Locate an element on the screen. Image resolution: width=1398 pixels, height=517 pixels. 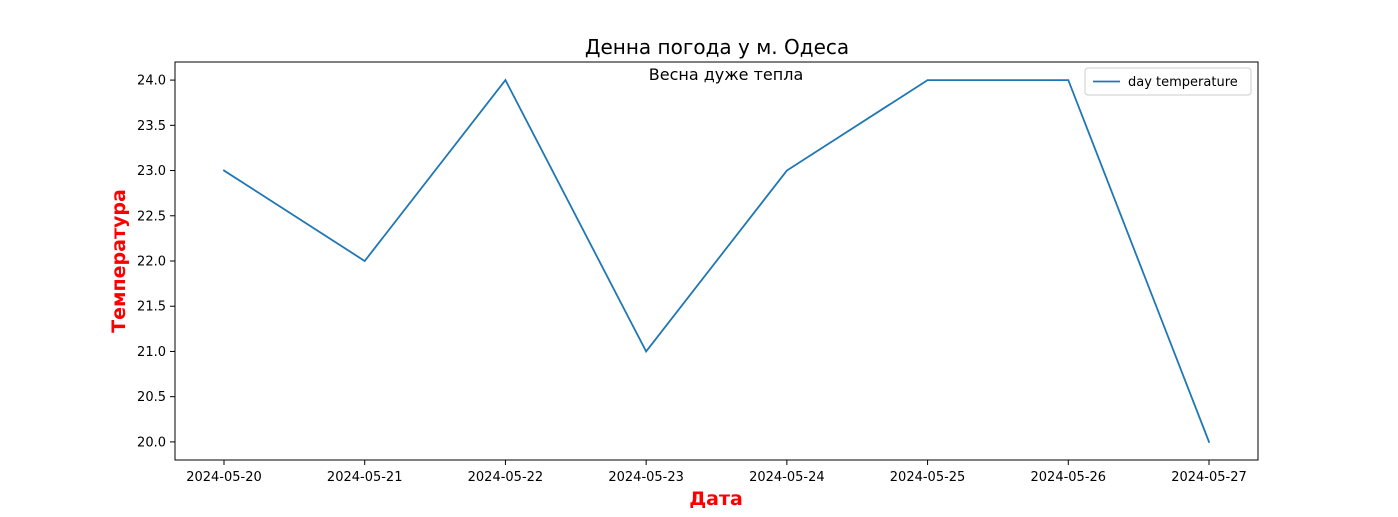
x-tick-label: 2024-05-26 is located at coordinates (1069, 477).